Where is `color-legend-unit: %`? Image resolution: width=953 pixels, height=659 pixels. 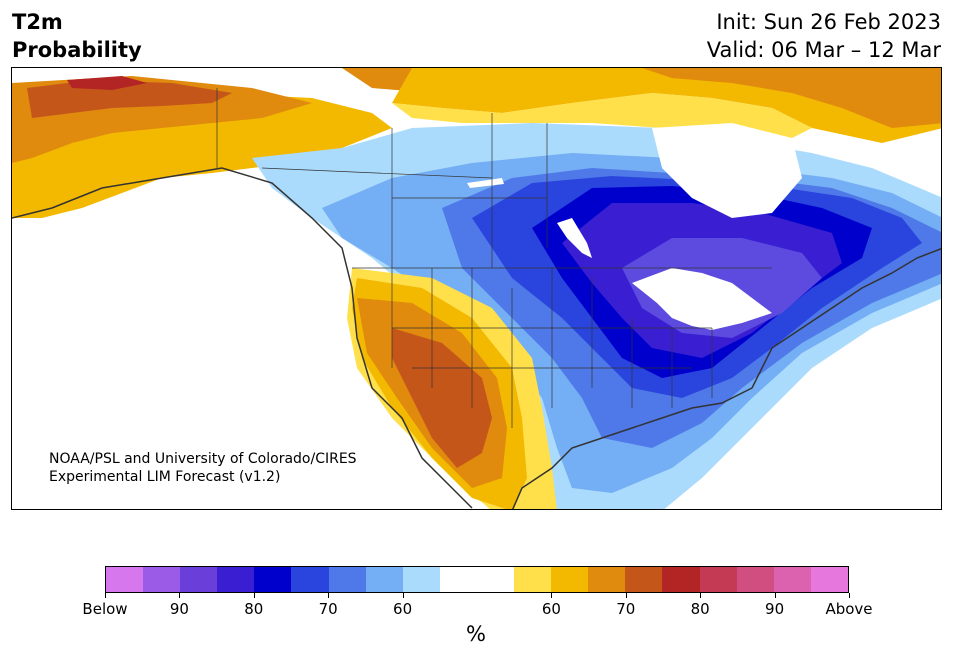 color-legend-unit: % is located at coordinates (476, 634).